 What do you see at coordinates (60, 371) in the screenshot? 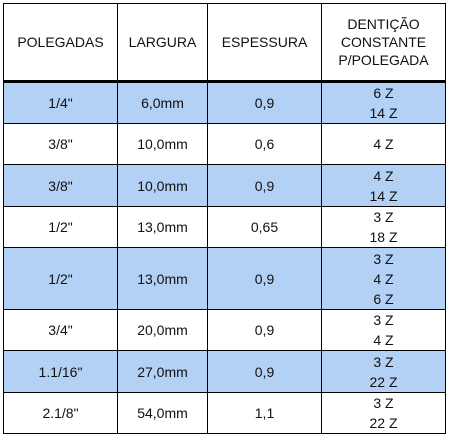
I see `cell-polegadas: 1.1/16"` at bounding box center [60, 371].